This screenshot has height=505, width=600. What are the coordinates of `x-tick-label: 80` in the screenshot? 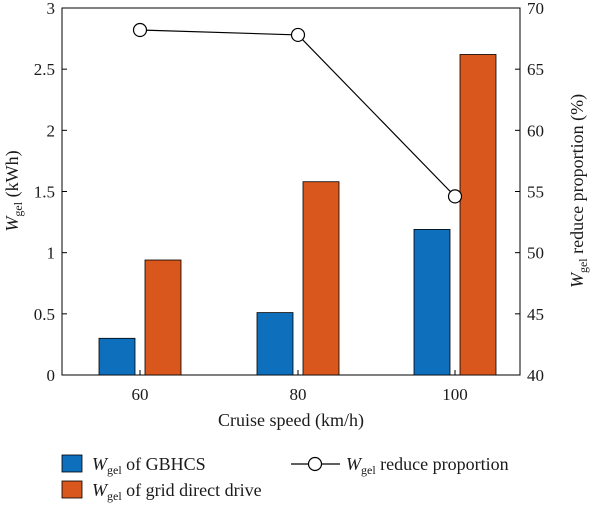 It's located at (298, 394).